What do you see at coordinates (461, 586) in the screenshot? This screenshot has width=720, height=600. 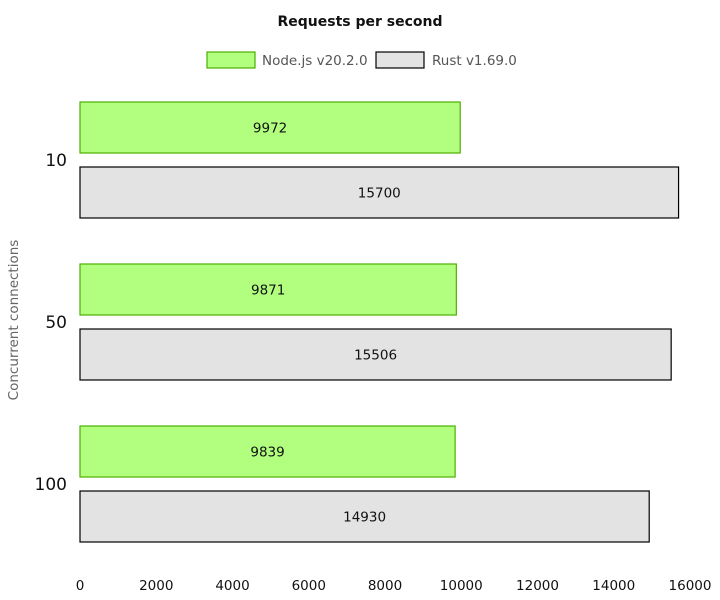 I see `x-tick-label: 10000` at bounding box center [461, 586].